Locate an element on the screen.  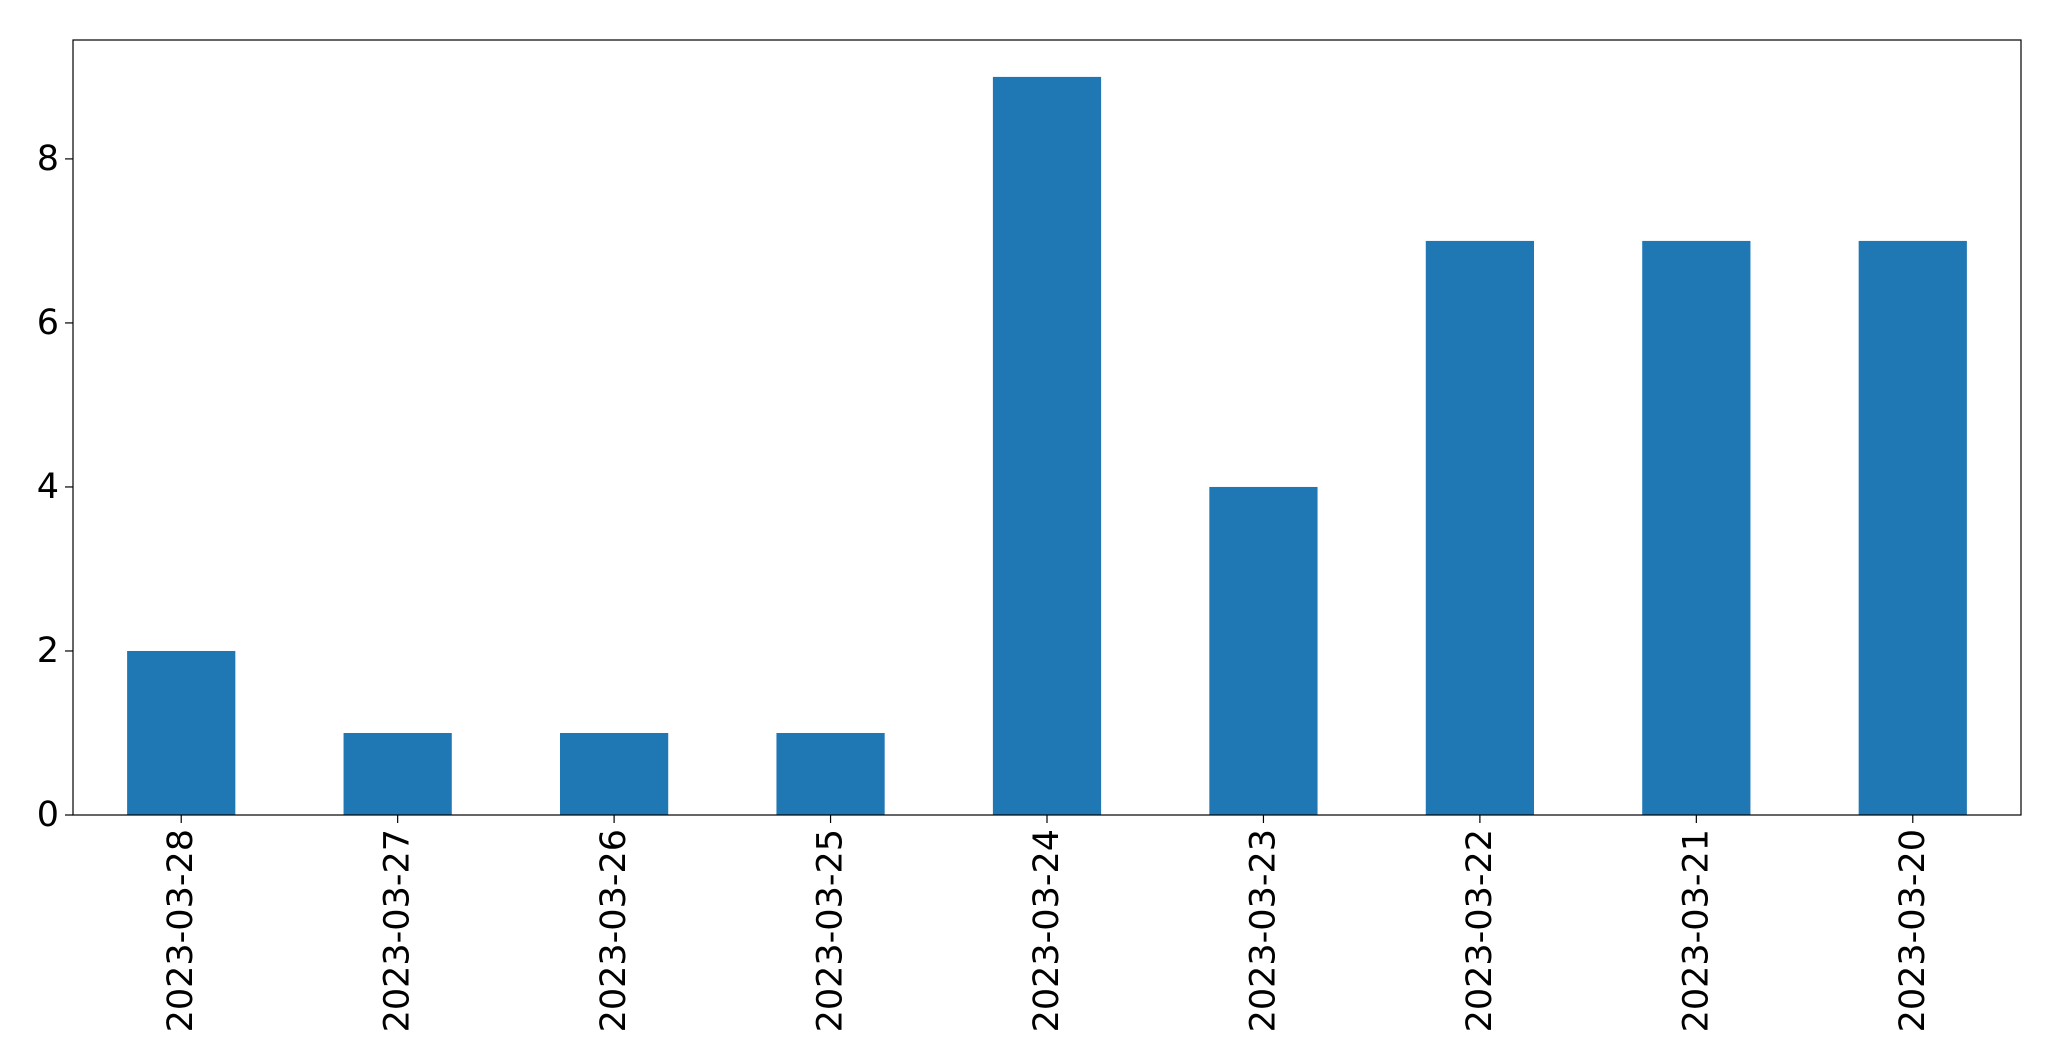
x-tick-label: 2023-03-25 is located at coordinates (831, 930).